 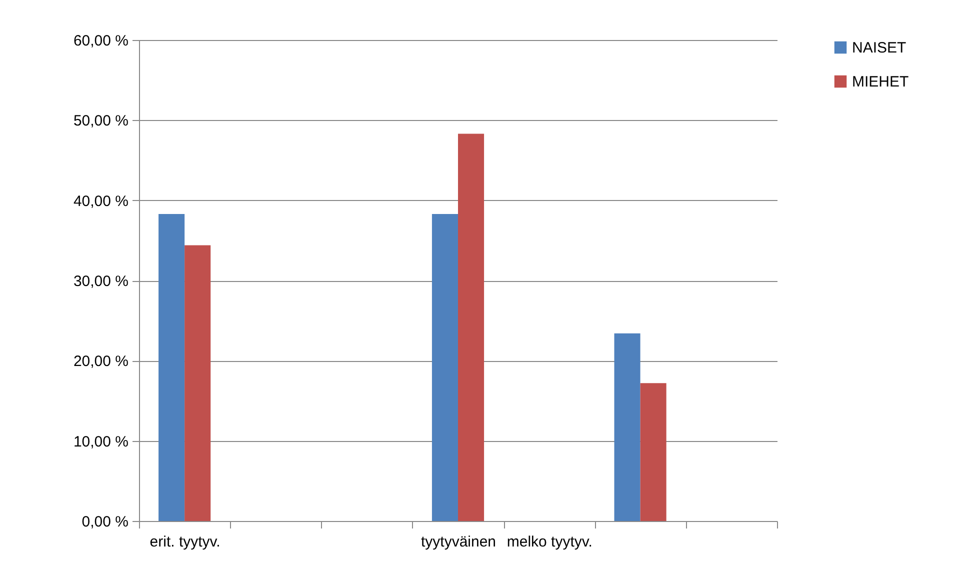 I want to click on y-tick-label: 10,00 %, so click(x=100, y=441).